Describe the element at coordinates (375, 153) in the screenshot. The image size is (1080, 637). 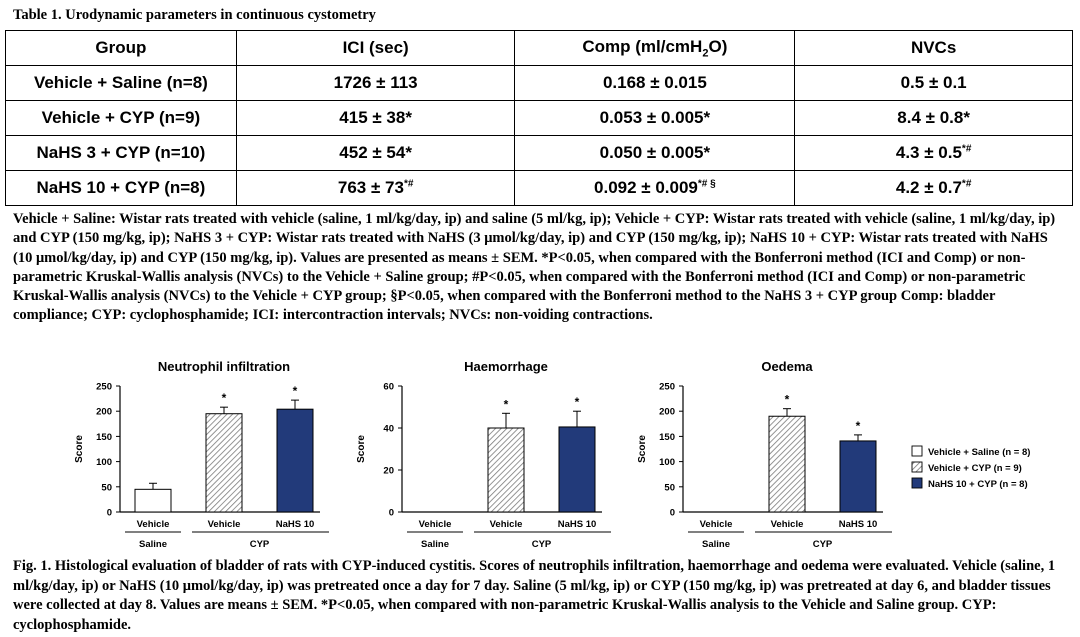
I see `cell-ici: 452 ± 54*` at that location.